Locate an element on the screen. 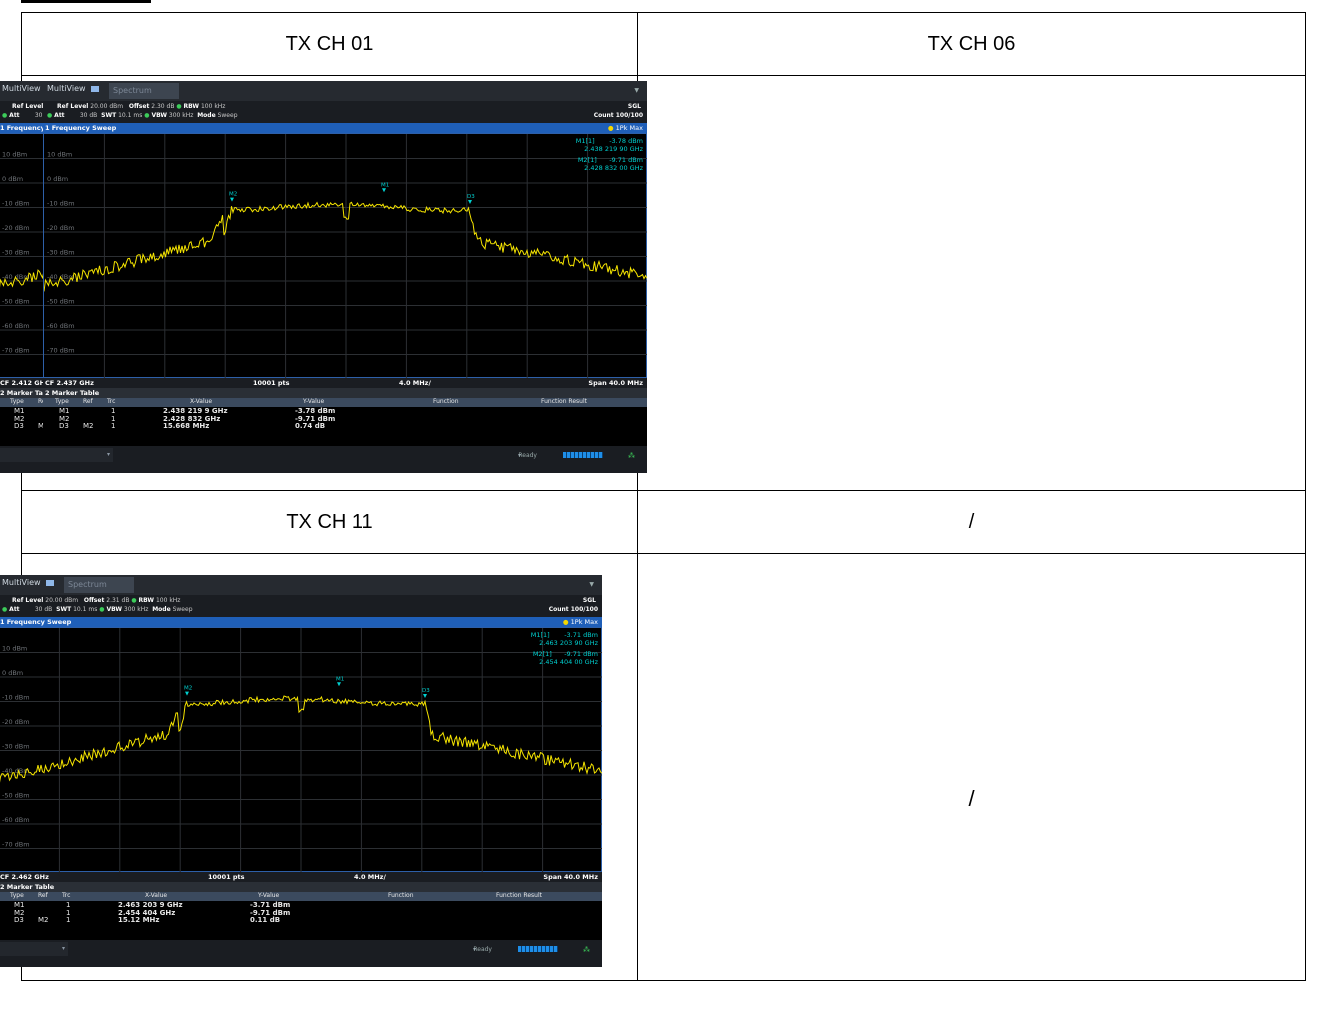  marker-label: M1 is located at coordinates (340, 679).